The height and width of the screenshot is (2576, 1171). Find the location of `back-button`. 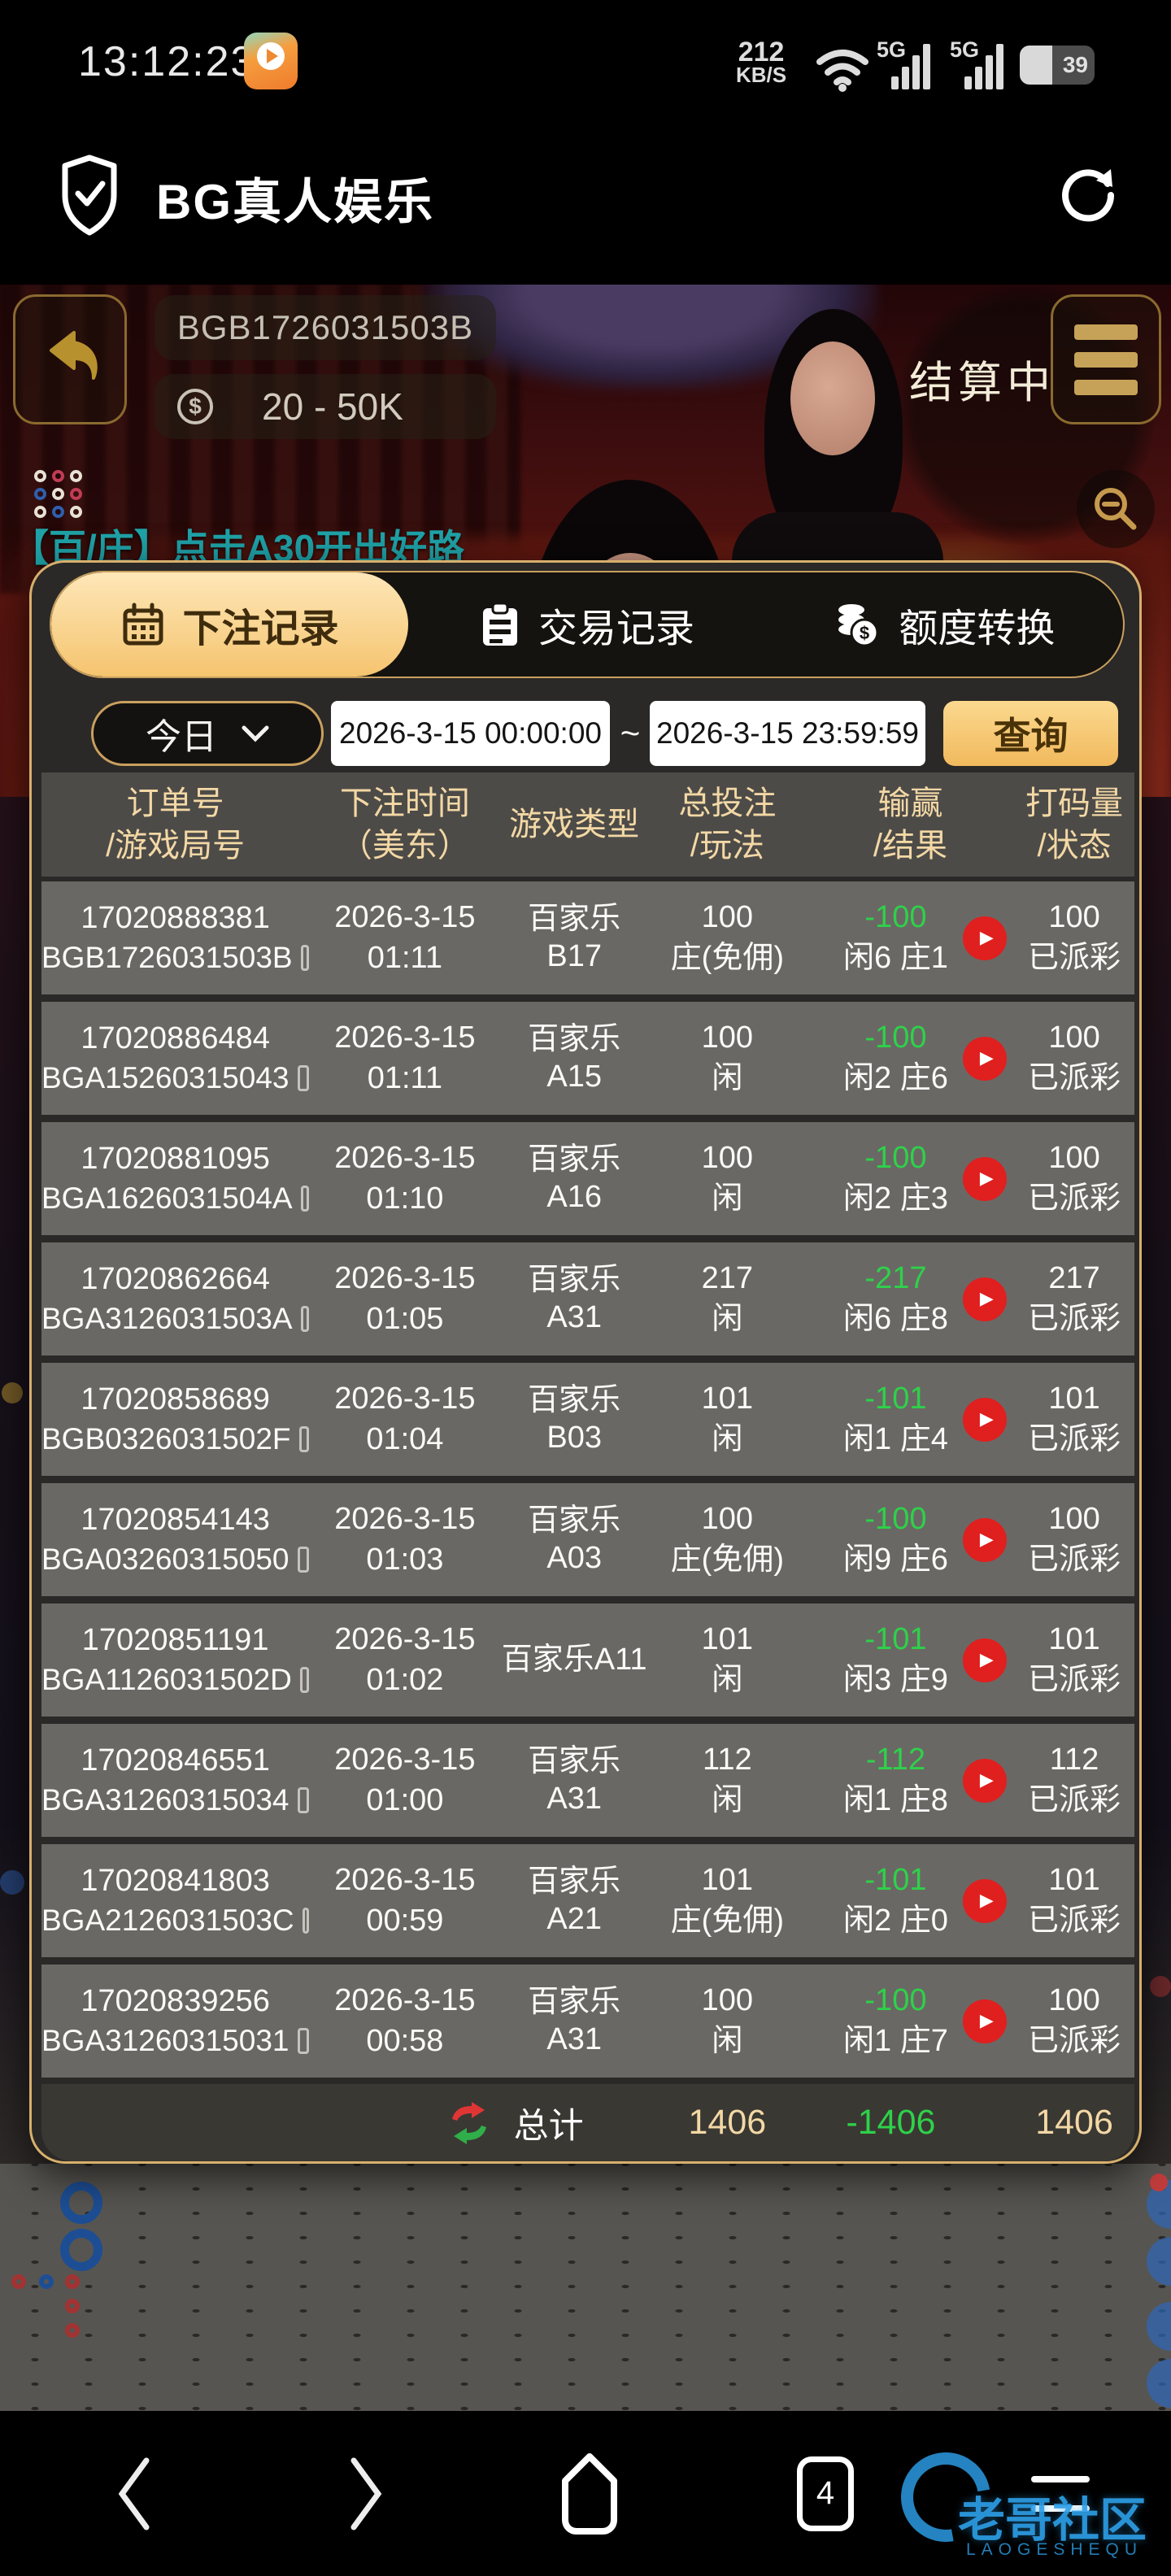

back-button is located at coordinates (70, 359).